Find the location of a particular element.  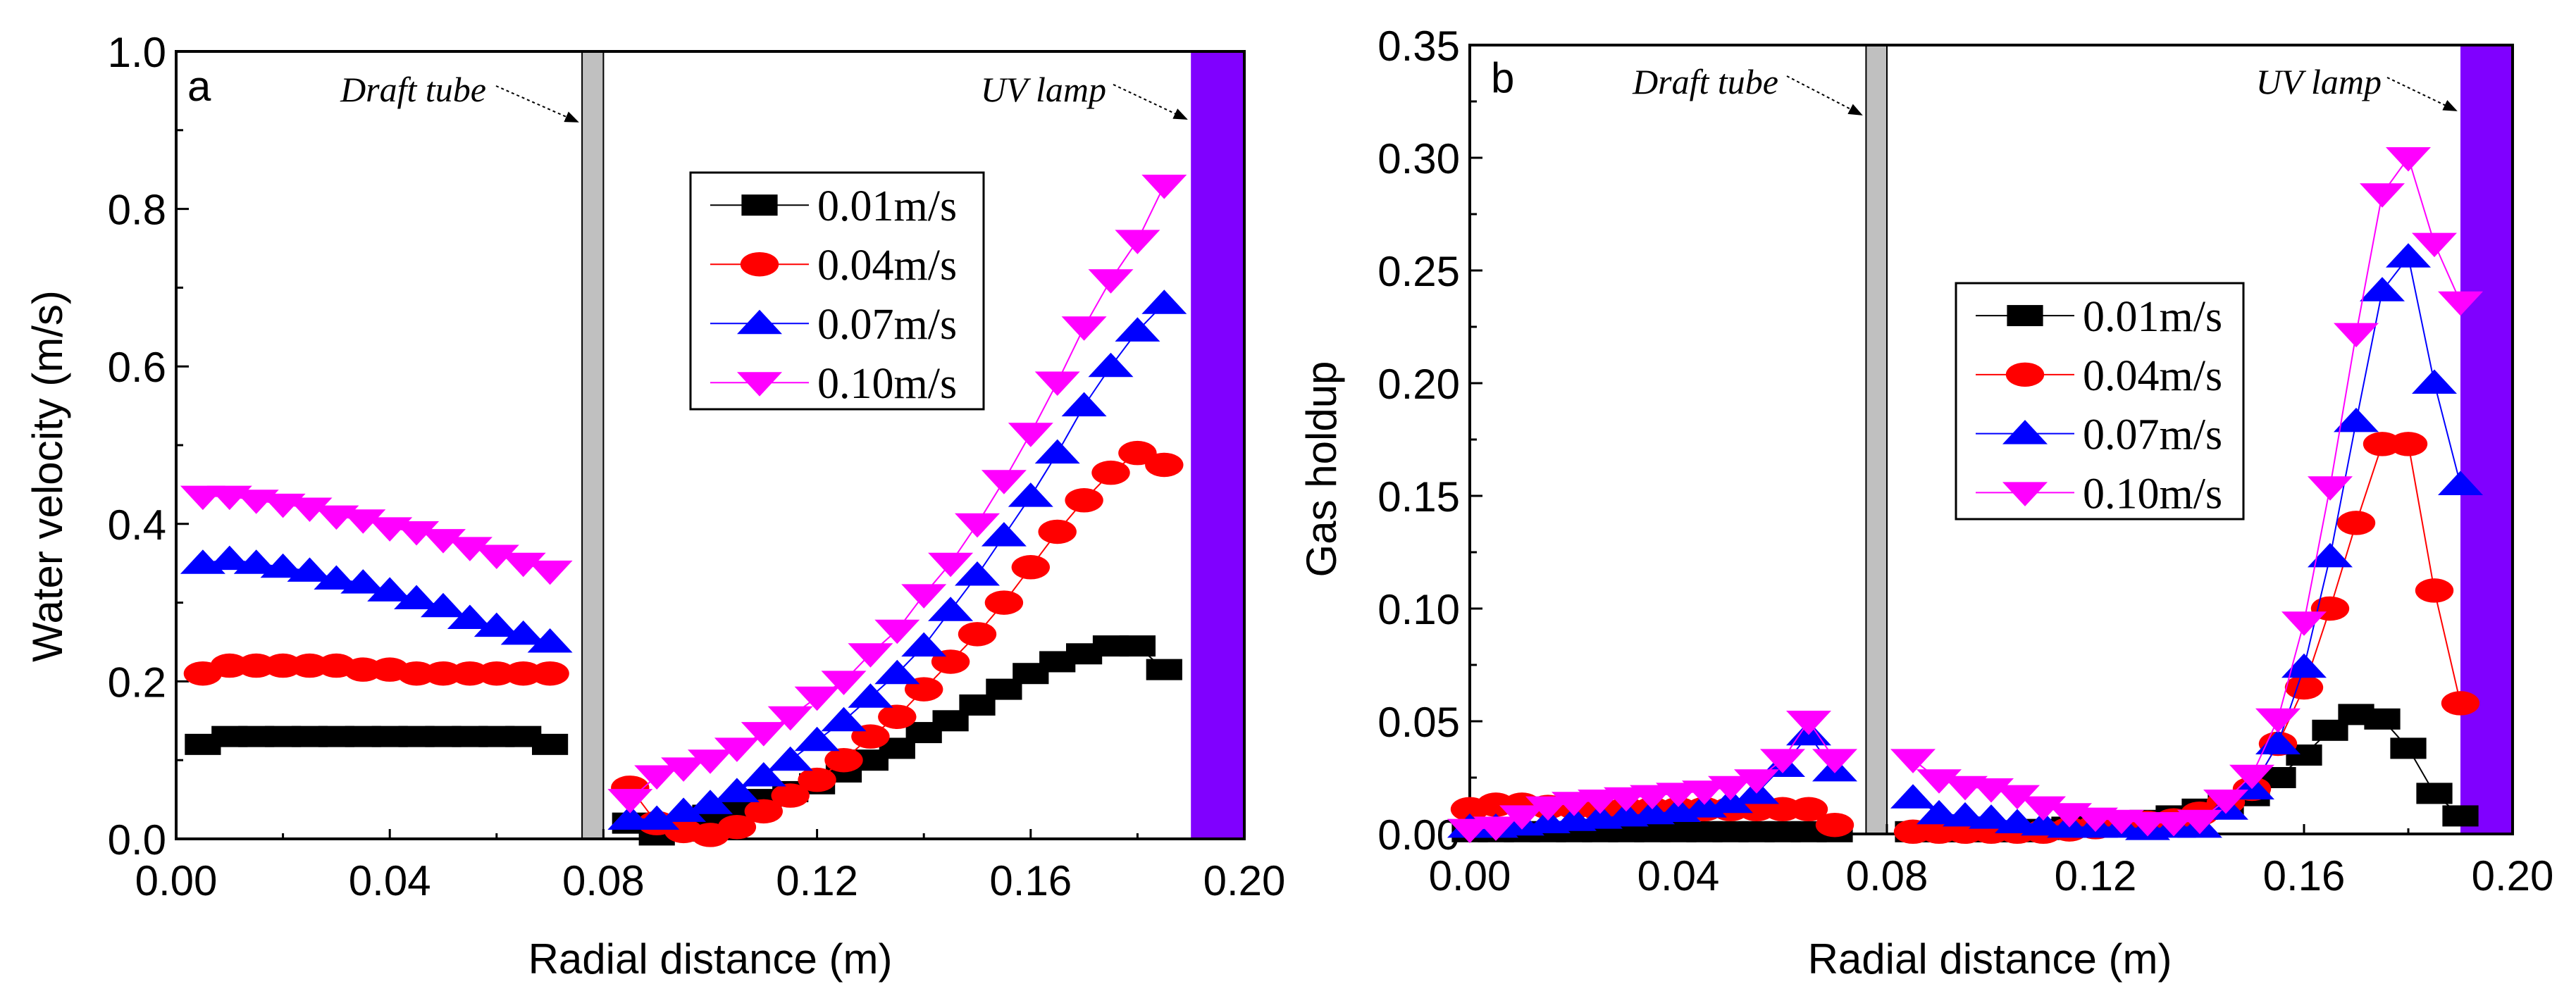

uv-lamp-band is located at coordinates (1217, 445).